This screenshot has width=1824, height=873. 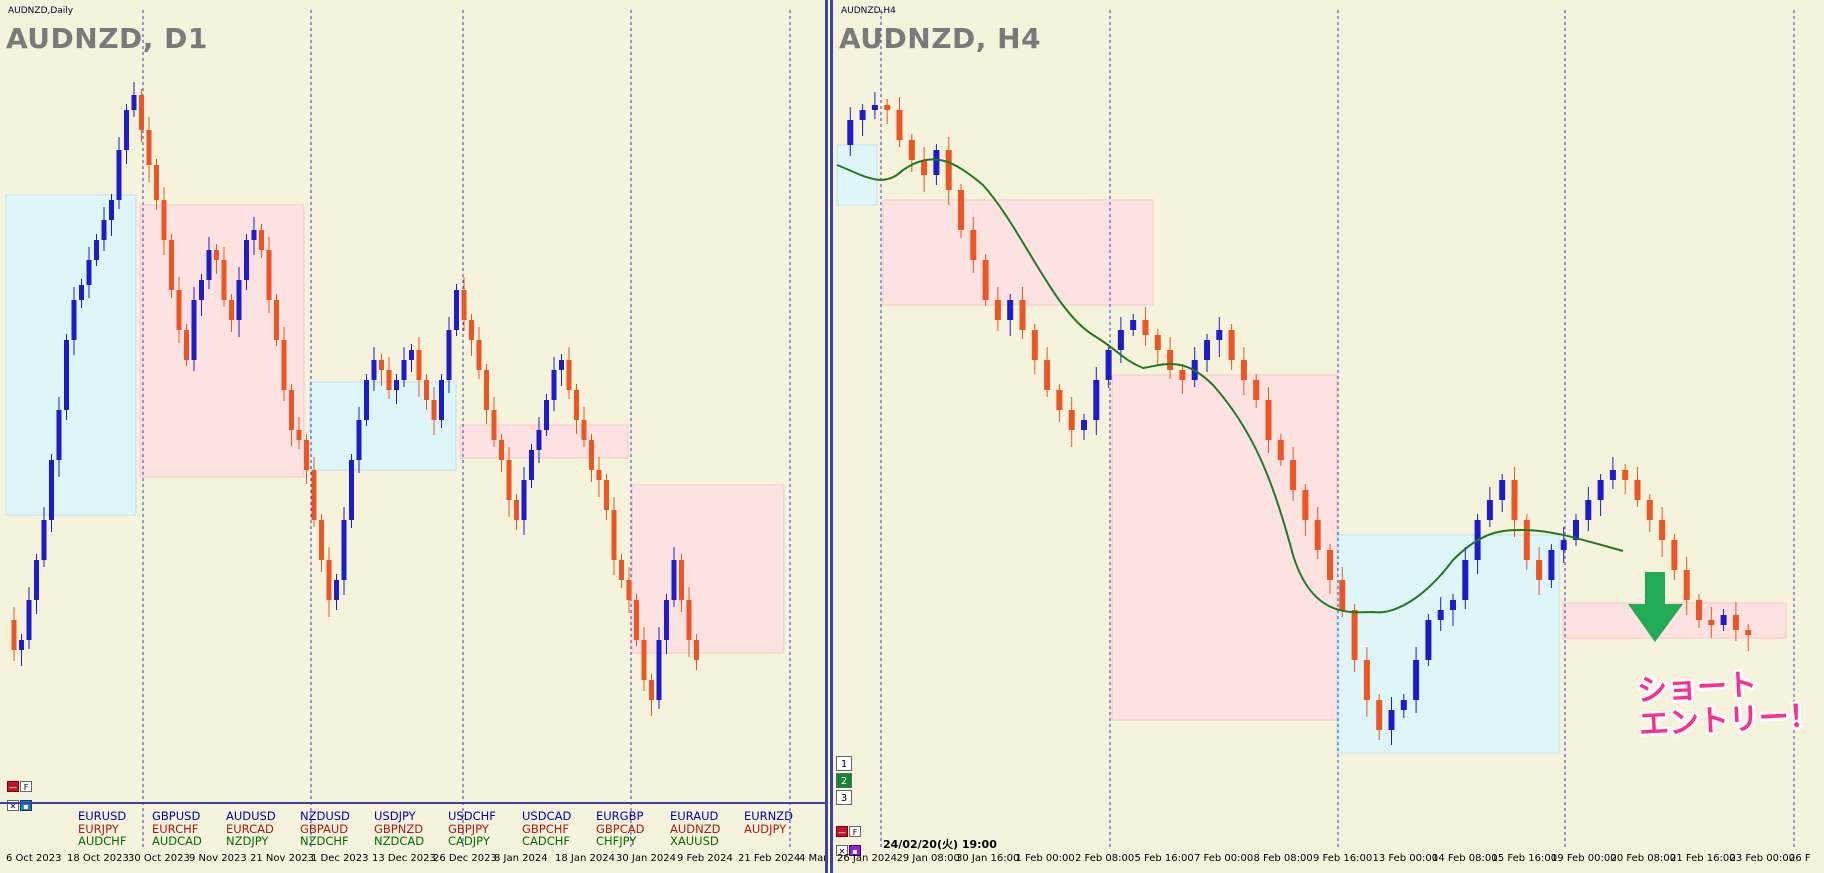 I want to click on symbol-link: GBPCHF, so click(x=546, y=828).